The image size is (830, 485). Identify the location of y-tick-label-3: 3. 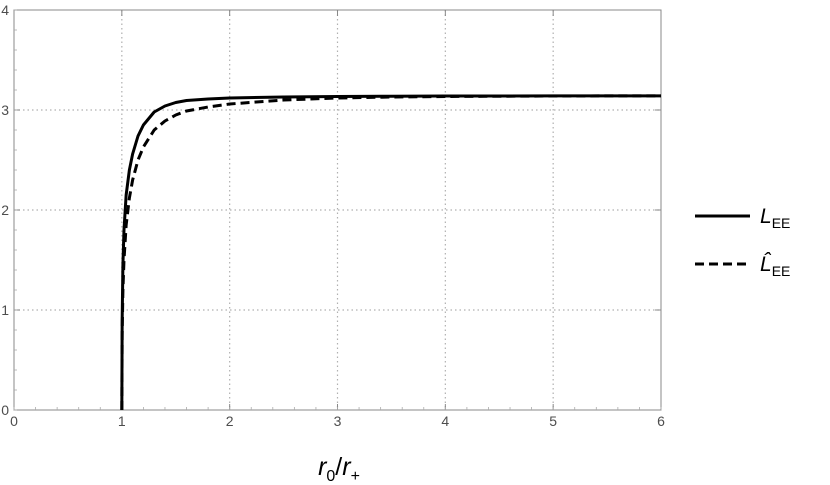
(5, 110).